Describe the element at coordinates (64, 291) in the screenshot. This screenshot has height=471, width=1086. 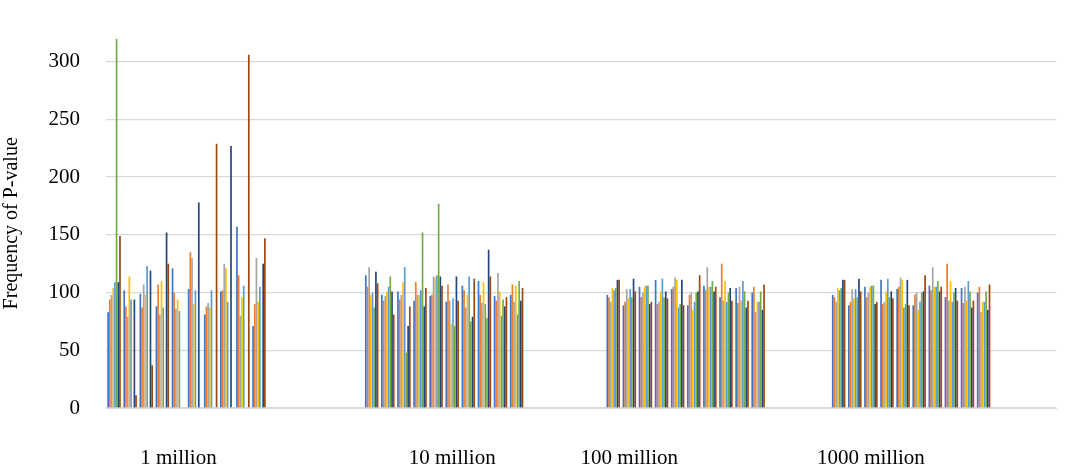
I see `y-tick-label: 100` at that location.